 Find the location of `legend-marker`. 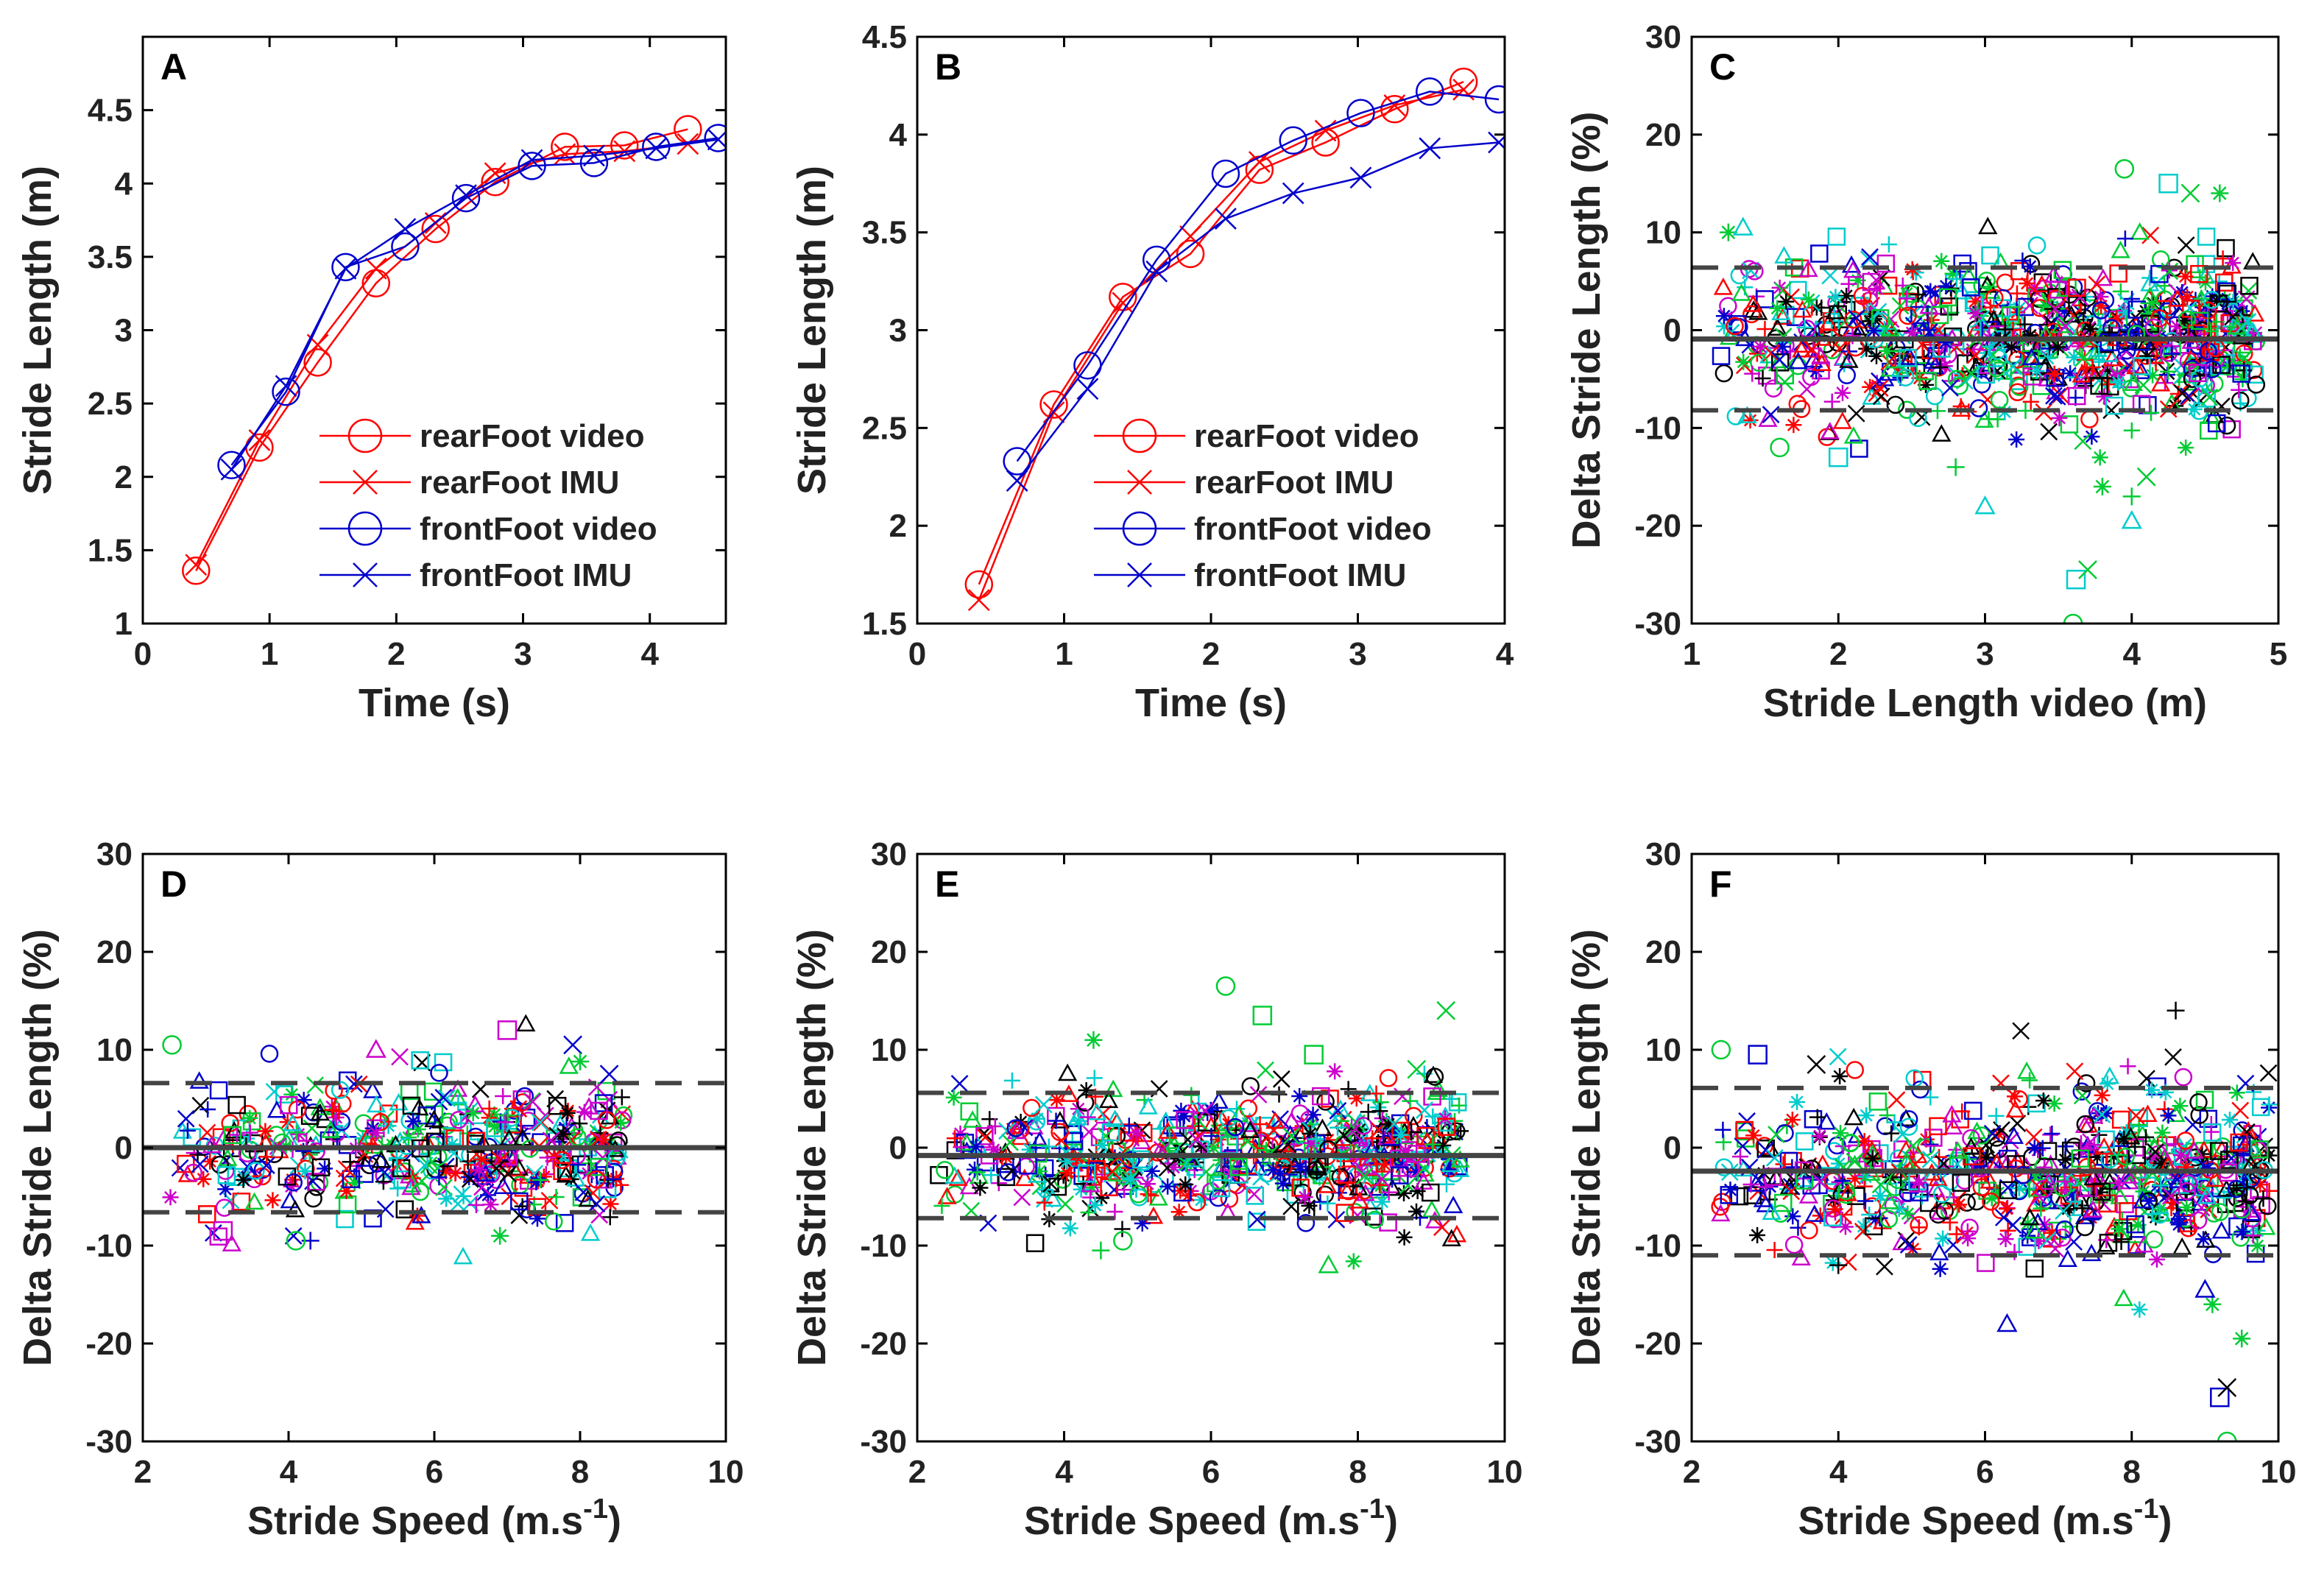

legend-marker is located at coordinates (366, 574).